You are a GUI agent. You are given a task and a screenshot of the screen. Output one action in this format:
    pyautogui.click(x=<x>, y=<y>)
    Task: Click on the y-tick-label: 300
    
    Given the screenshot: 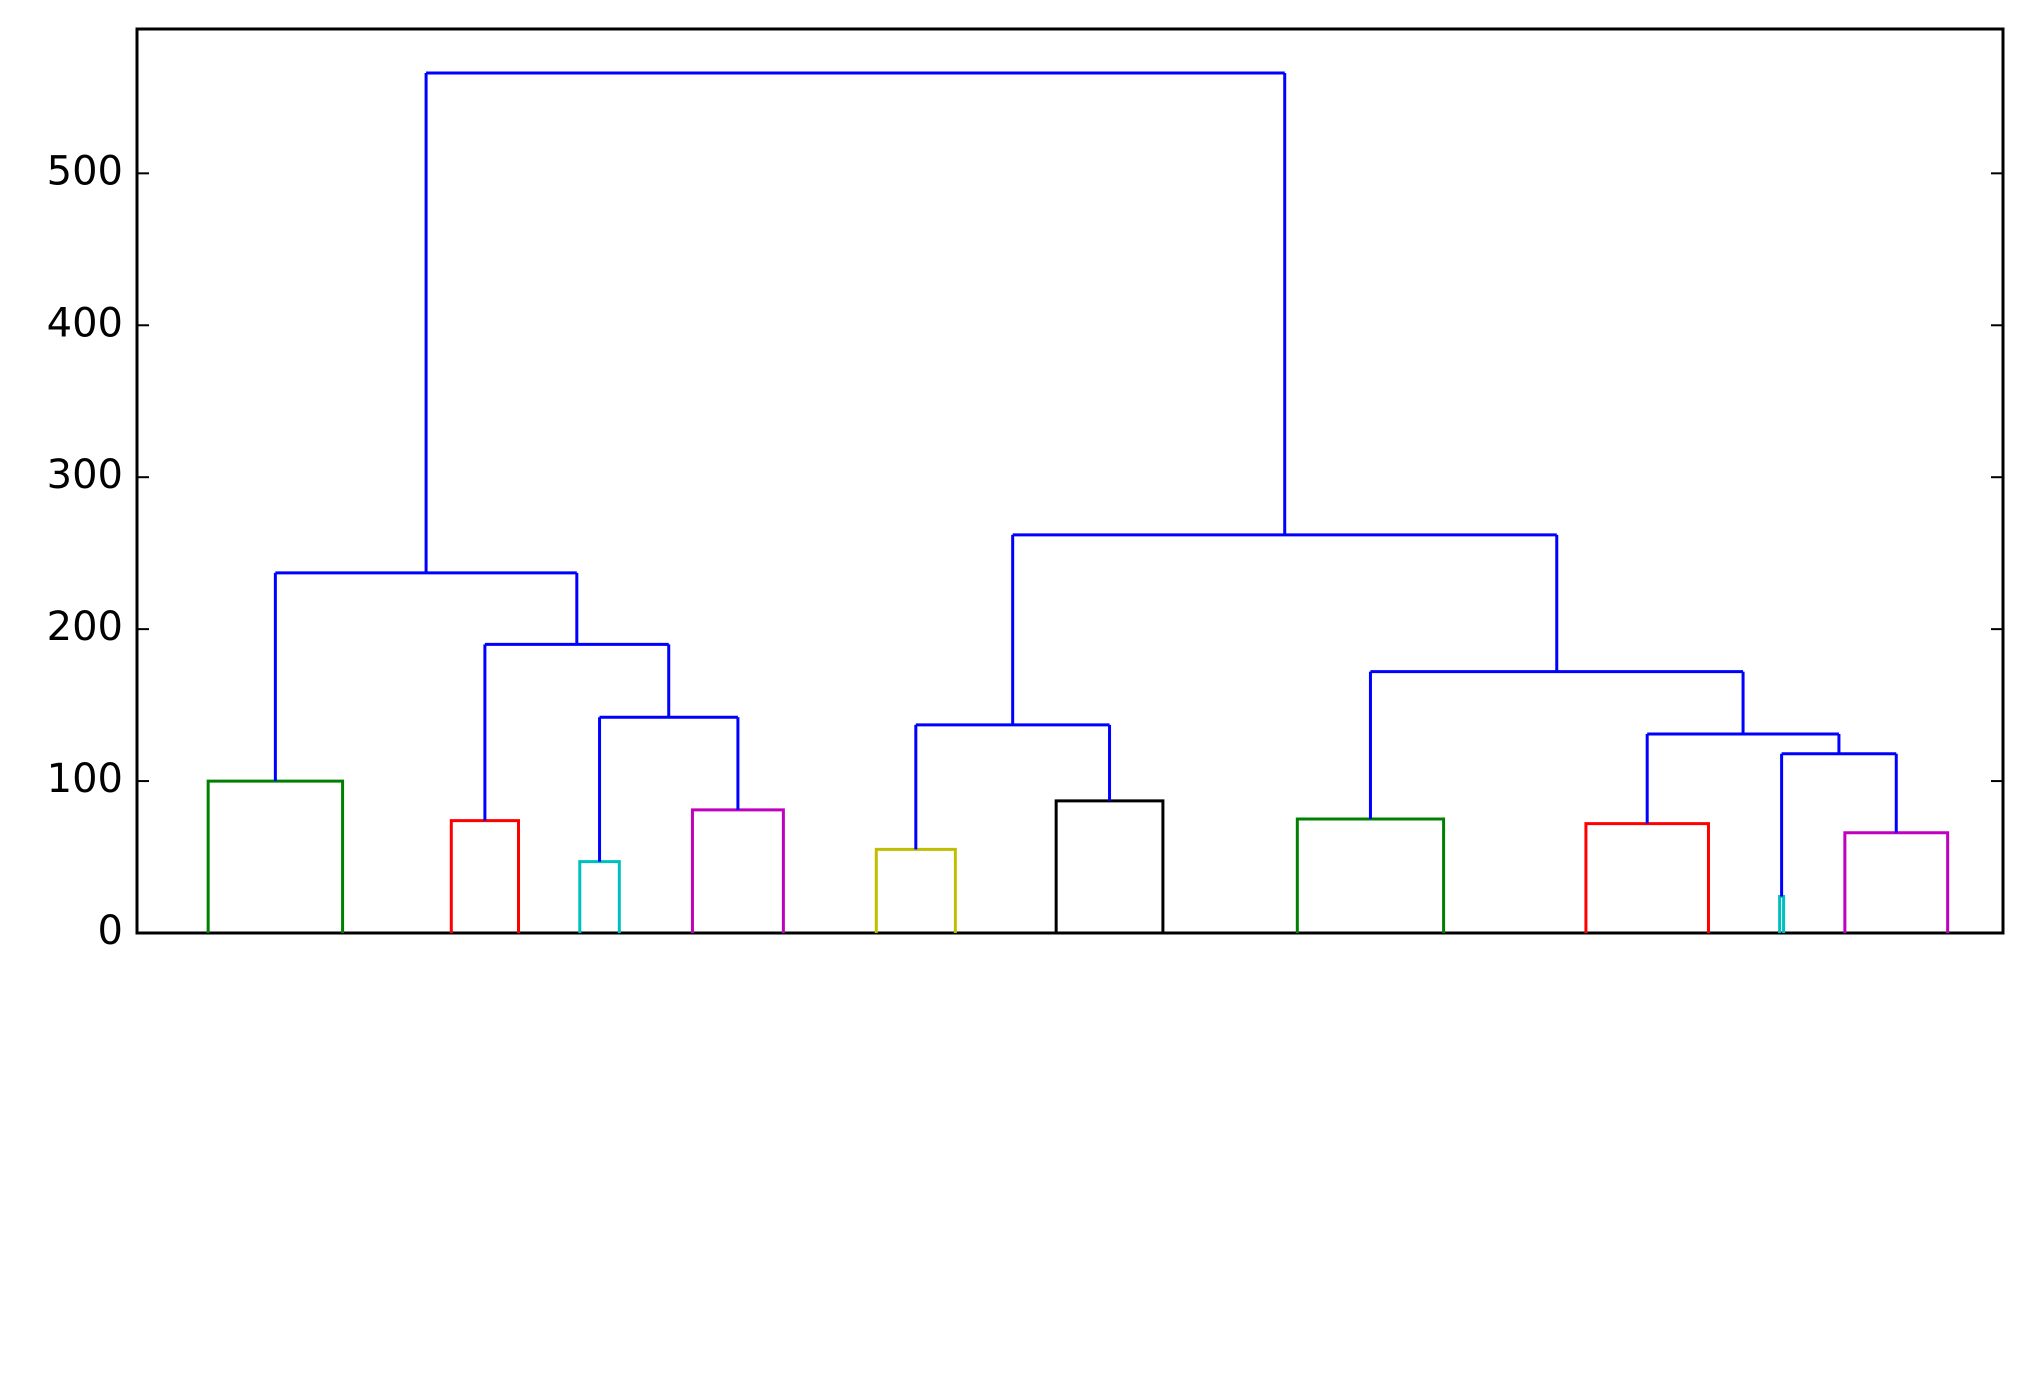 What is the action you would take?
    pyautogui.click(x=85, y=475)
    